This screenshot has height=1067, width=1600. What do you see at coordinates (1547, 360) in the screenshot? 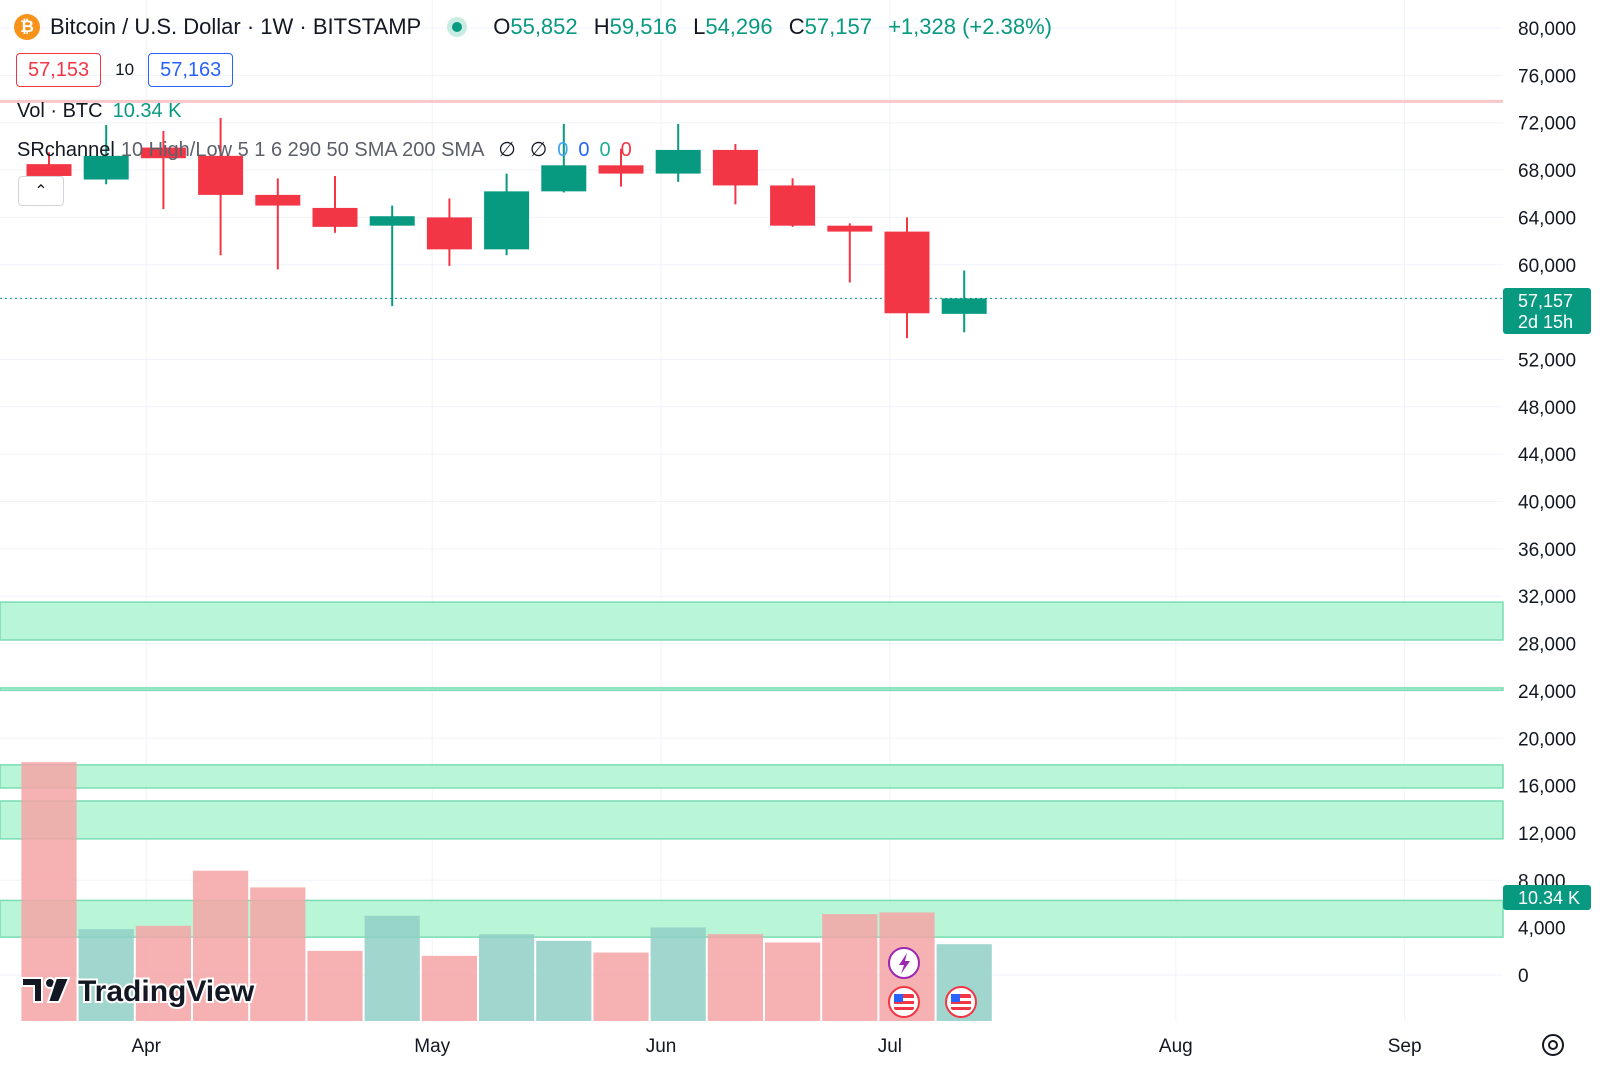
I see `price-tick-label: 52,000` at bounding box center [1547, 360].